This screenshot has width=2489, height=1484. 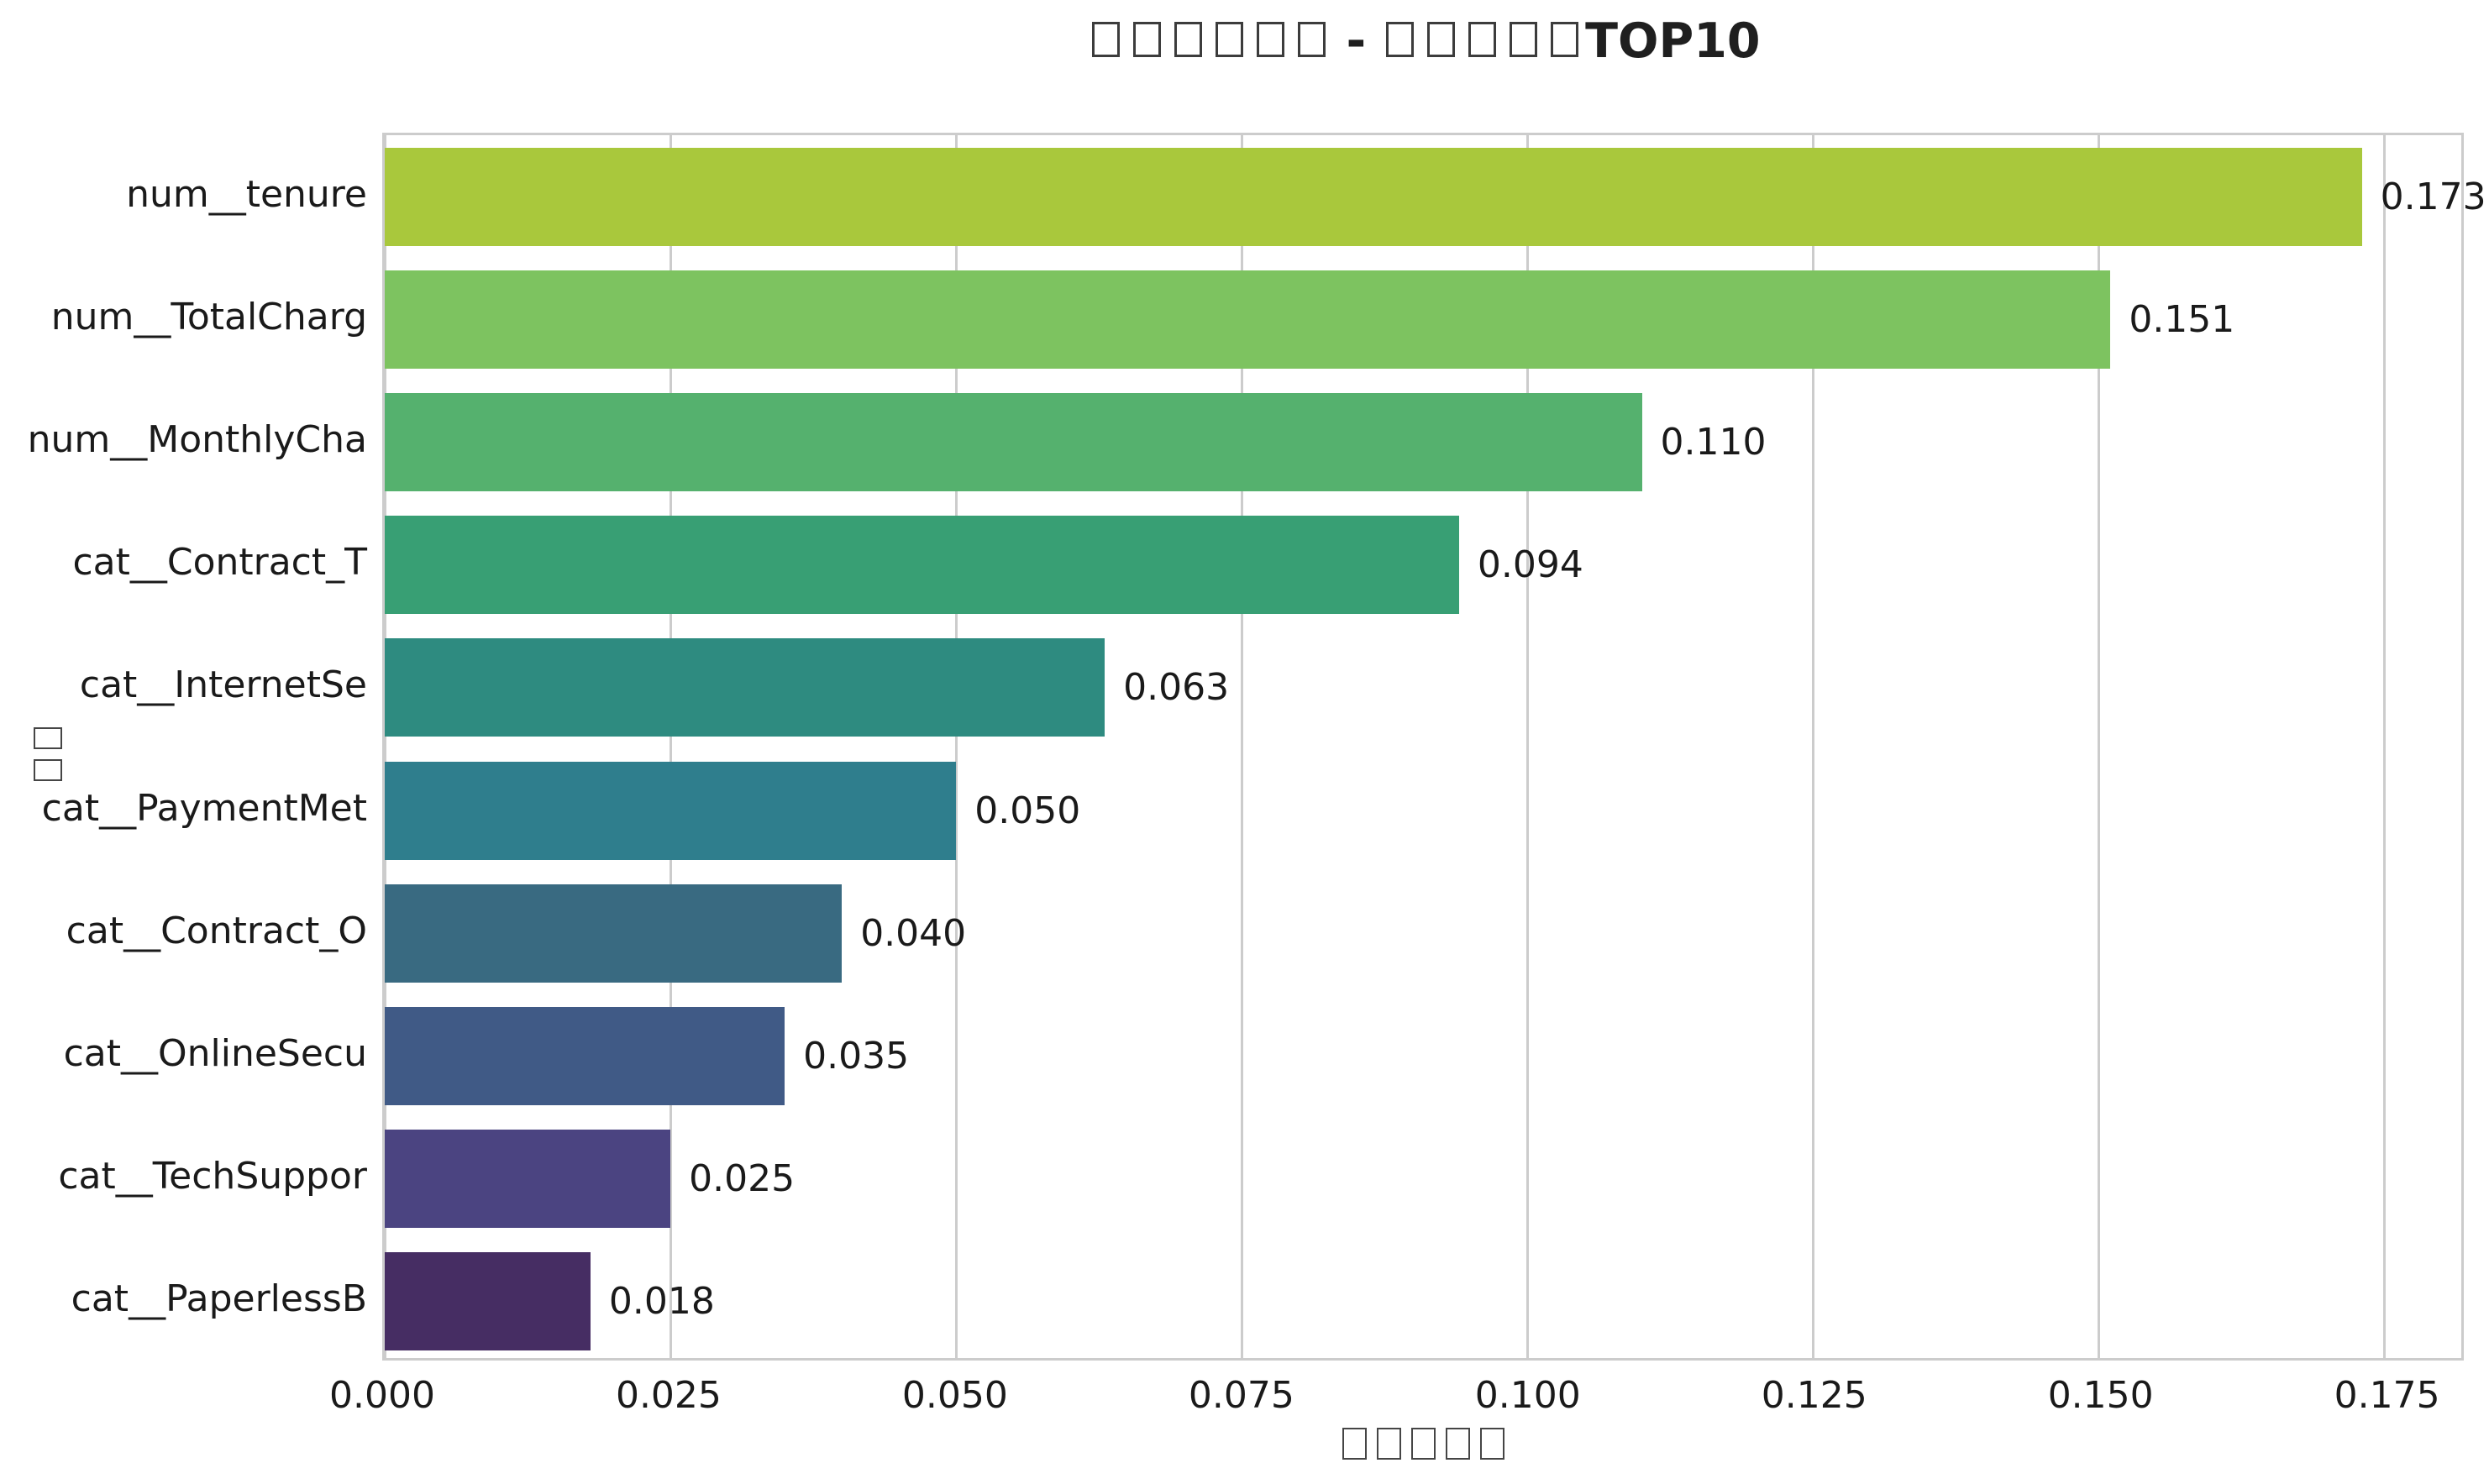 What do you see at coordinates (742, 1179) in the screenshot?
I see `bar-value-label: 0.025` at bounding box center [742, 1179].